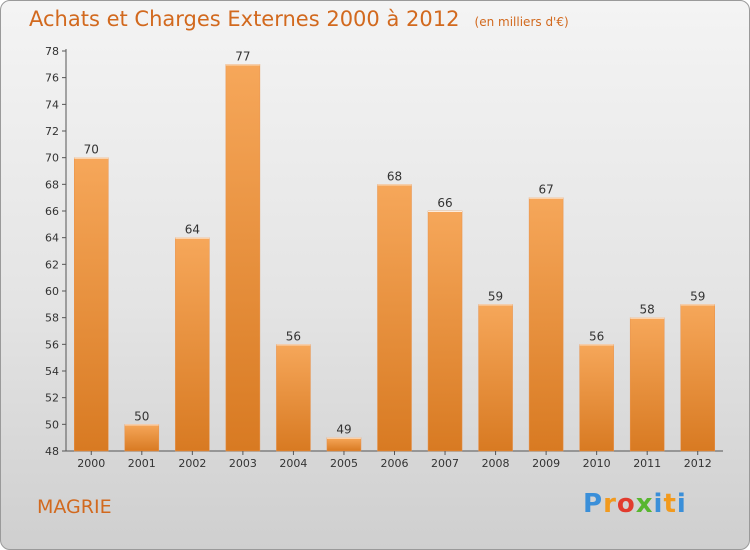 The width and height of the screenshot is (750, 550). I want to click on y-tick-label: 66, so click(52, 211).